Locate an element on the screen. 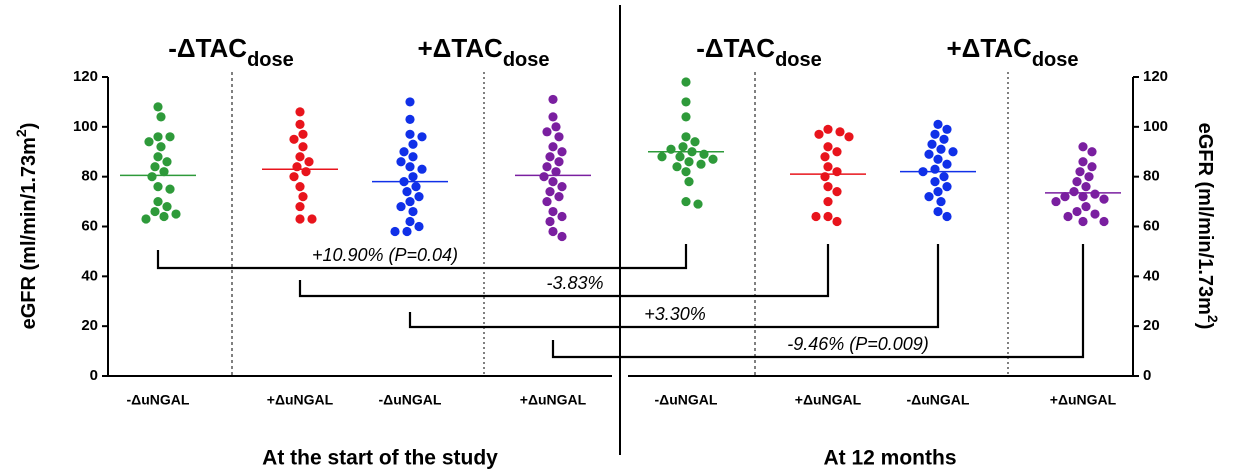 The image size is (1234, 476). x-tick-label: +ΔuNGAL is located at coordinates (828, 400).